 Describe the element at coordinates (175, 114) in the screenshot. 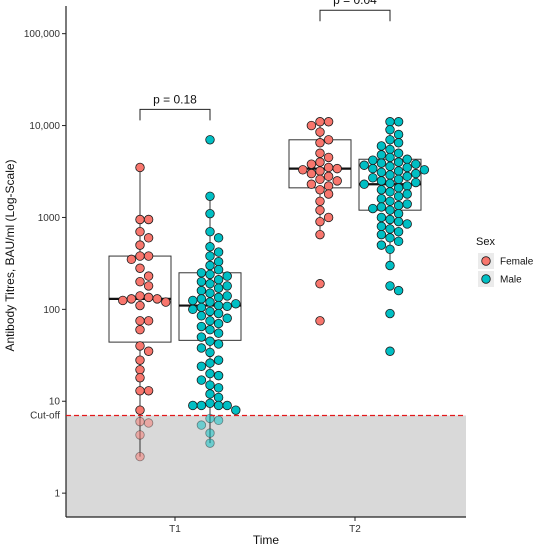

I see `bracket-line` at that location.